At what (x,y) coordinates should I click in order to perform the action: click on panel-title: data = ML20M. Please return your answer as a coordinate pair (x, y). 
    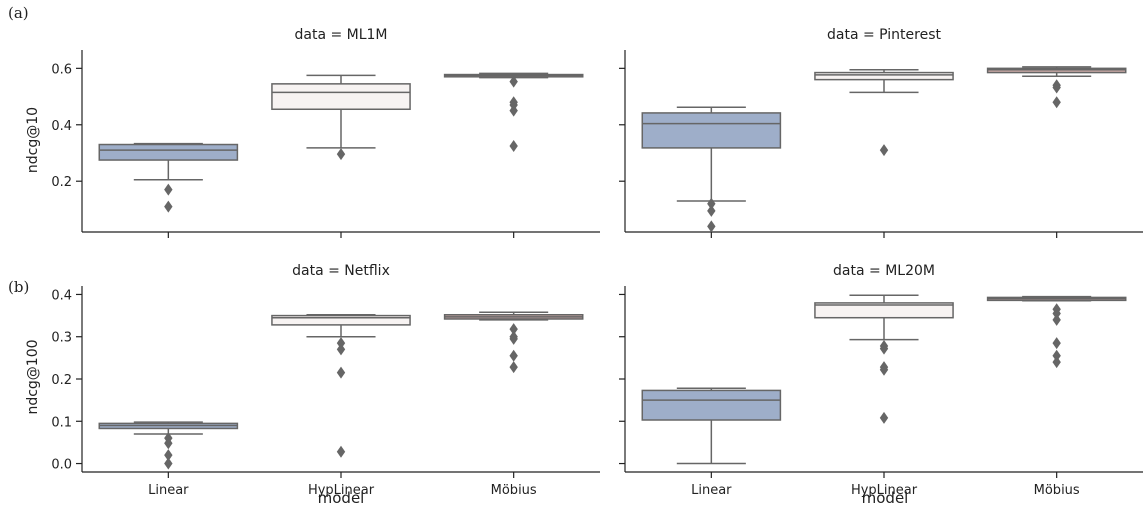
    Looking at the image, I should click on (884, 271).